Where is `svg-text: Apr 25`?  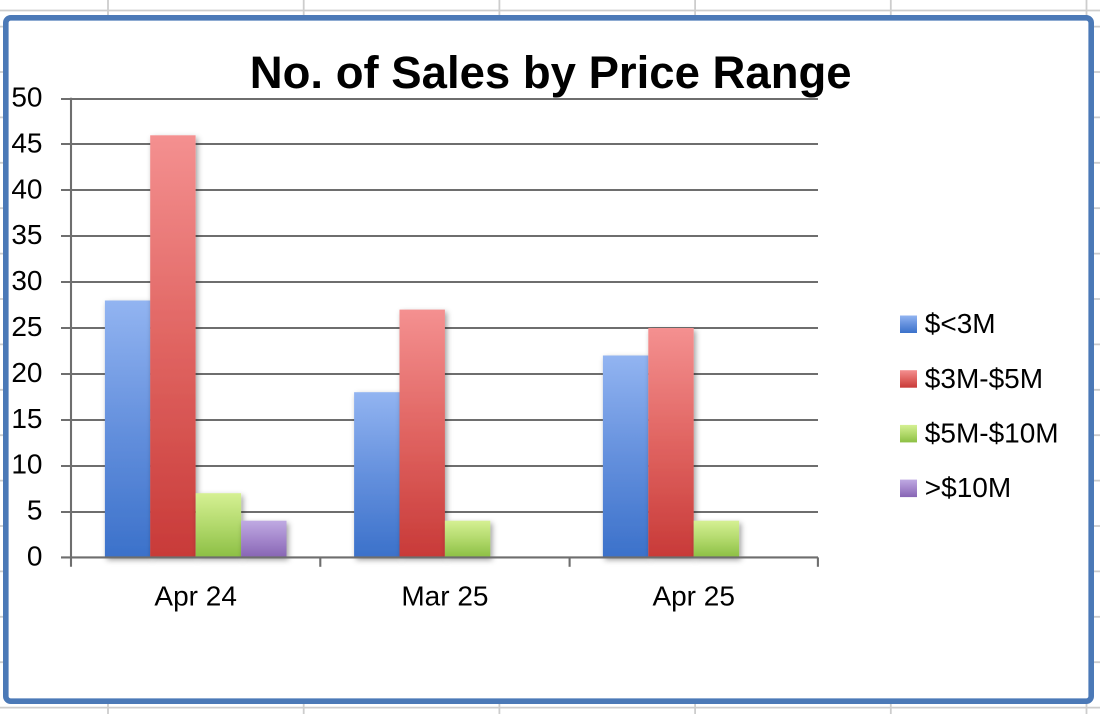 svg-text: Apr 25 is located at coordinates (693, 596).